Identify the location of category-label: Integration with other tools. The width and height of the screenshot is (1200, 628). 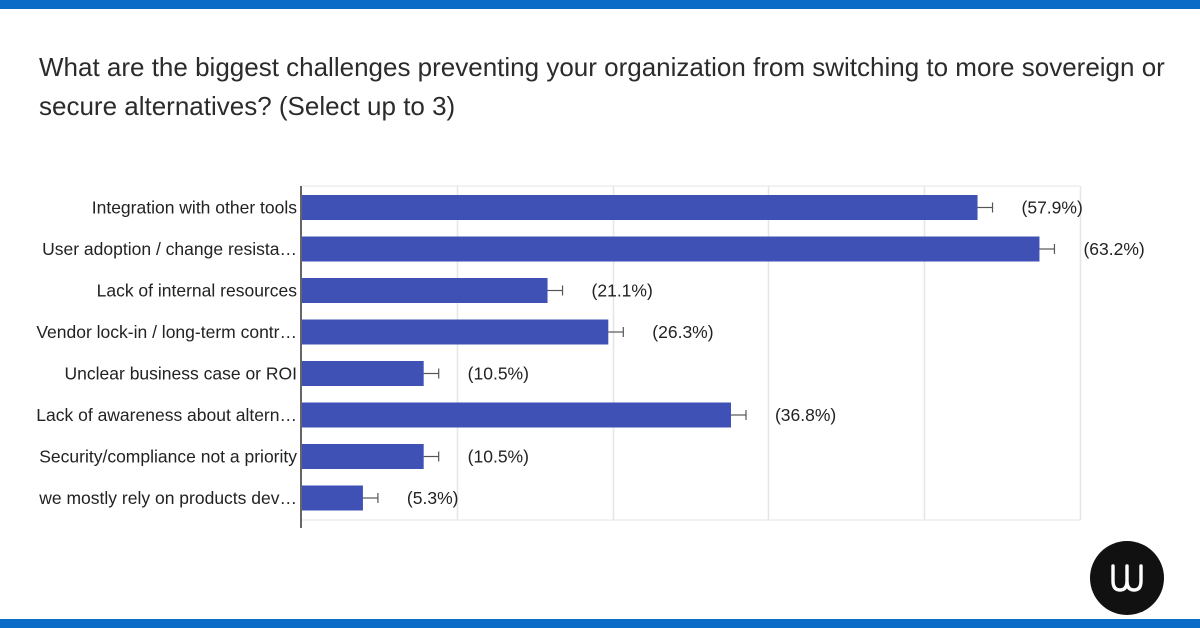
(195, 208).